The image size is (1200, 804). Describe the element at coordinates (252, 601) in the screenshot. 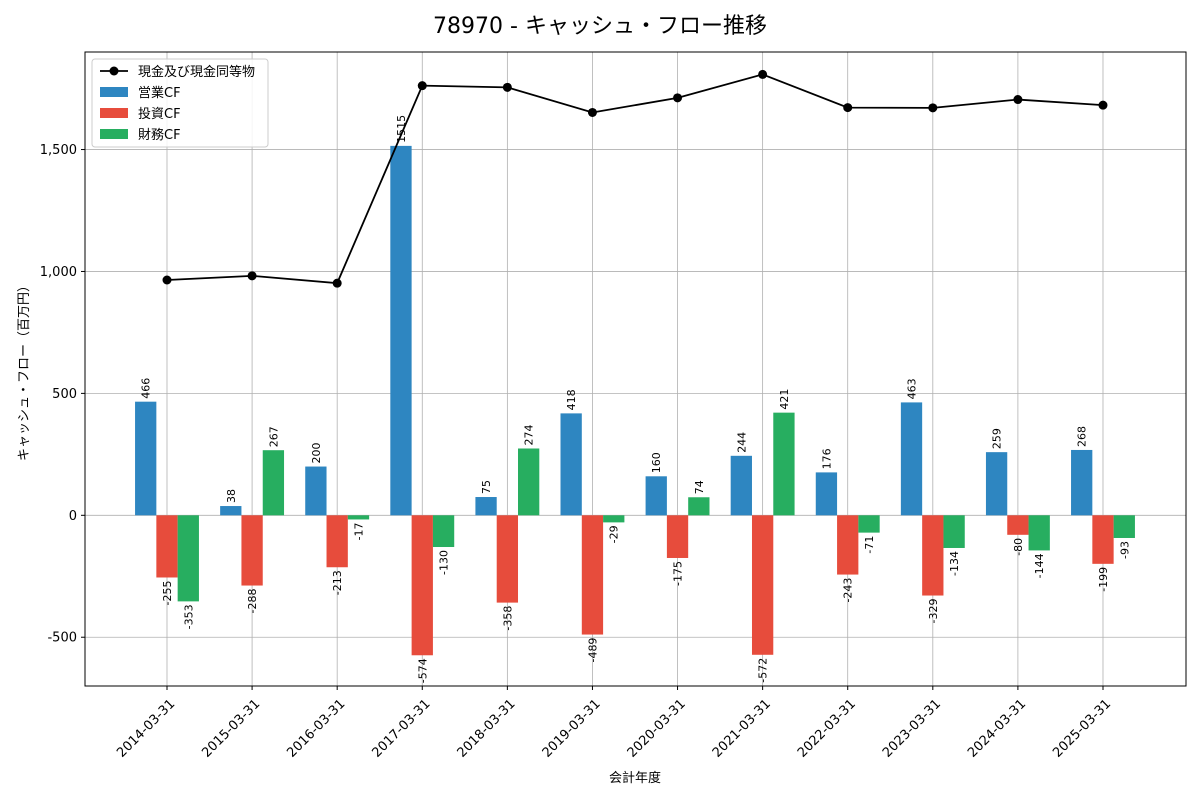

I see `bar-value-label: -288` at that location.